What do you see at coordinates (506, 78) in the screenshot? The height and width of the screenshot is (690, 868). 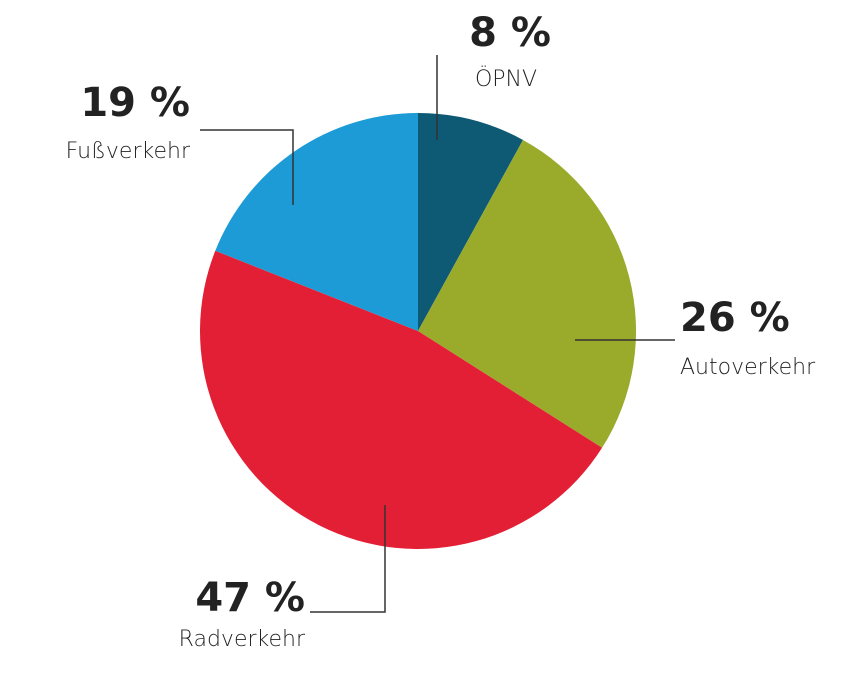 I see `category-label: ÖPNV` at bounding box center [506, 78].